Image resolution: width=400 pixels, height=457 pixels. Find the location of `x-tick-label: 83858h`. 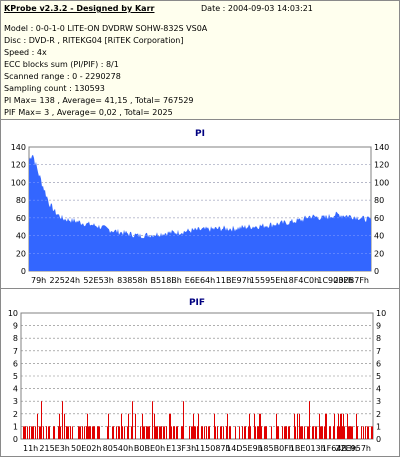

x-tick-label: 83858h is located at coordinates (132, 280).